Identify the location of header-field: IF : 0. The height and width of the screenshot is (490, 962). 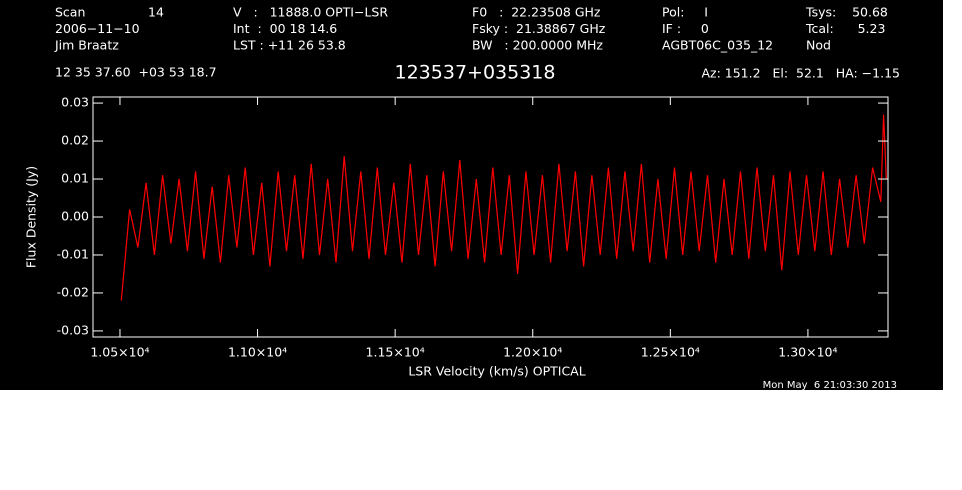
(685, 28).